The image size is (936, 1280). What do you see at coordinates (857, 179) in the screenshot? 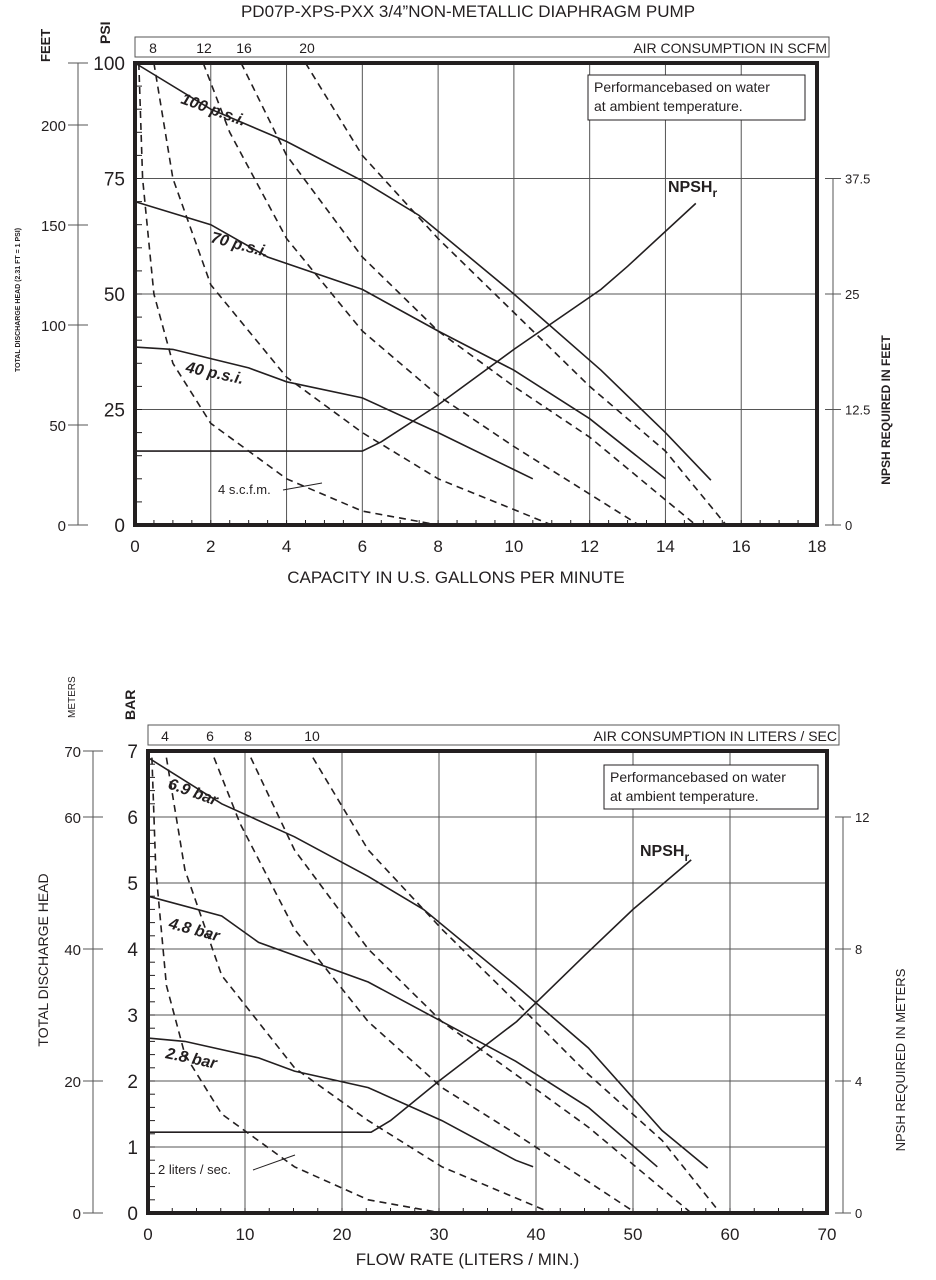
I see `npsh-tick-label: 37.5` at bounding box center [857, 179].